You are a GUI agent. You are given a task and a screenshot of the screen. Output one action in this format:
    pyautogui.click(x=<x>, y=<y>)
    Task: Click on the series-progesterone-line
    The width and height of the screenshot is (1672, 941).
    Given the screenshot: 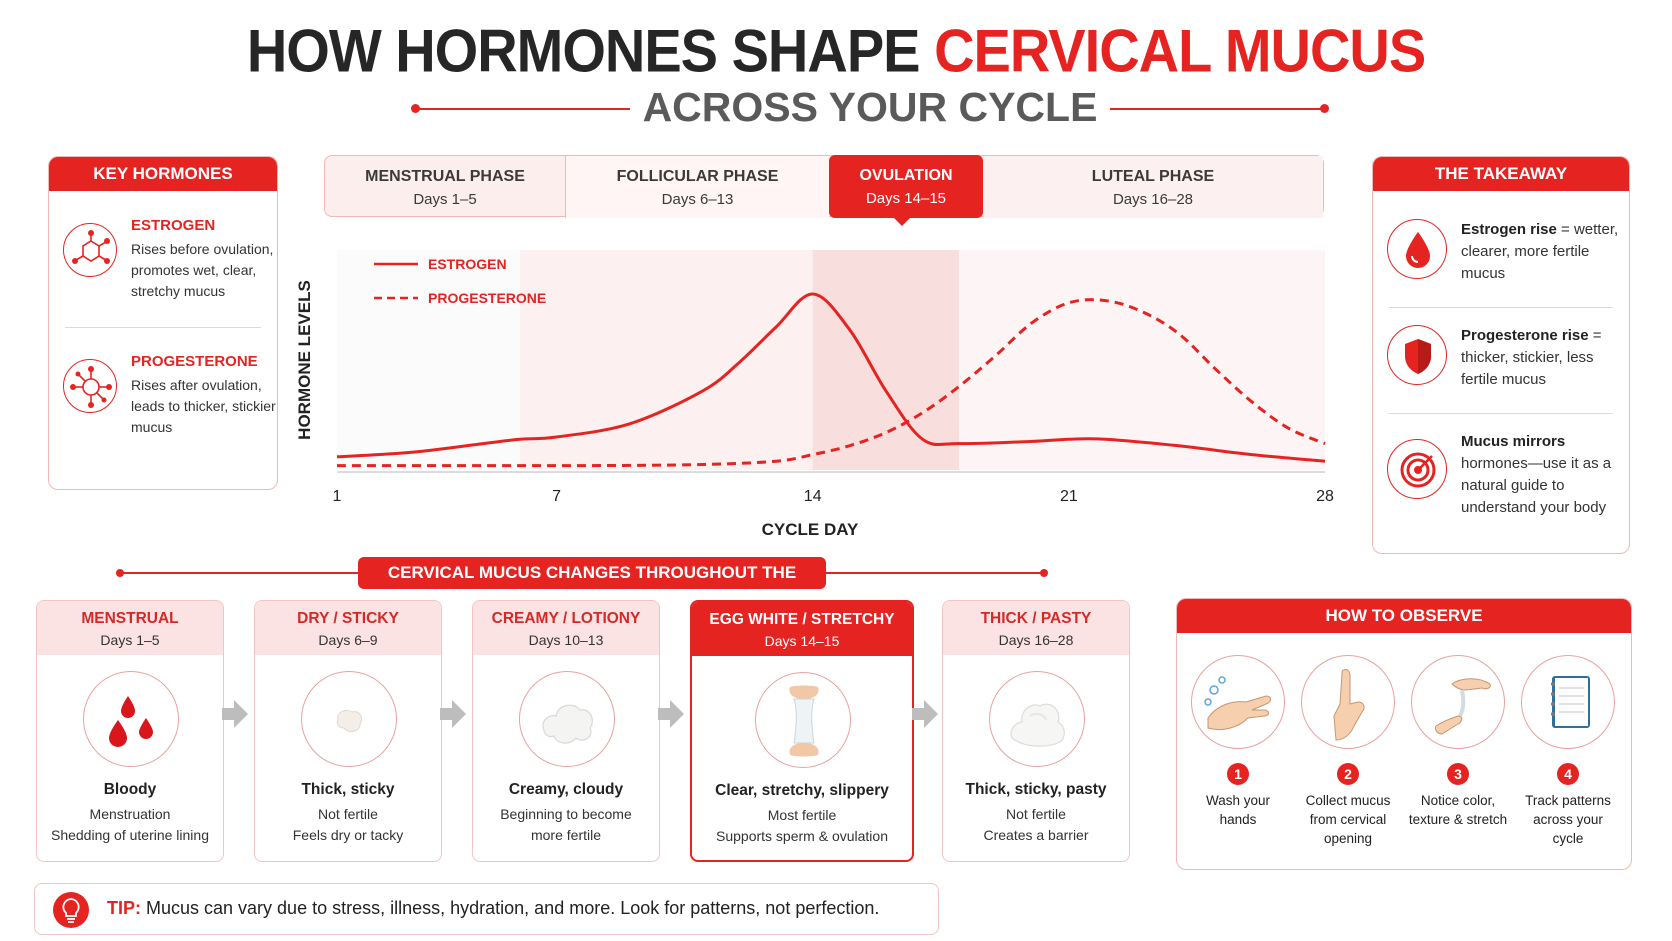 What is the action you would take?
    pyautogui.click(x=831, y=383)
    